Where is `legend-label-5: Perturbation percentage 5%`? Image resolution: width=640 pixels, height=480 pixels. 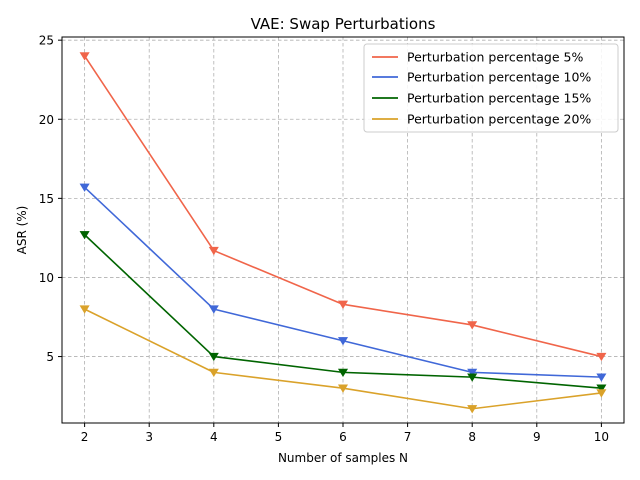
legend-label-5: Perturbation percentage 5% is located at coordinates (495, 57).